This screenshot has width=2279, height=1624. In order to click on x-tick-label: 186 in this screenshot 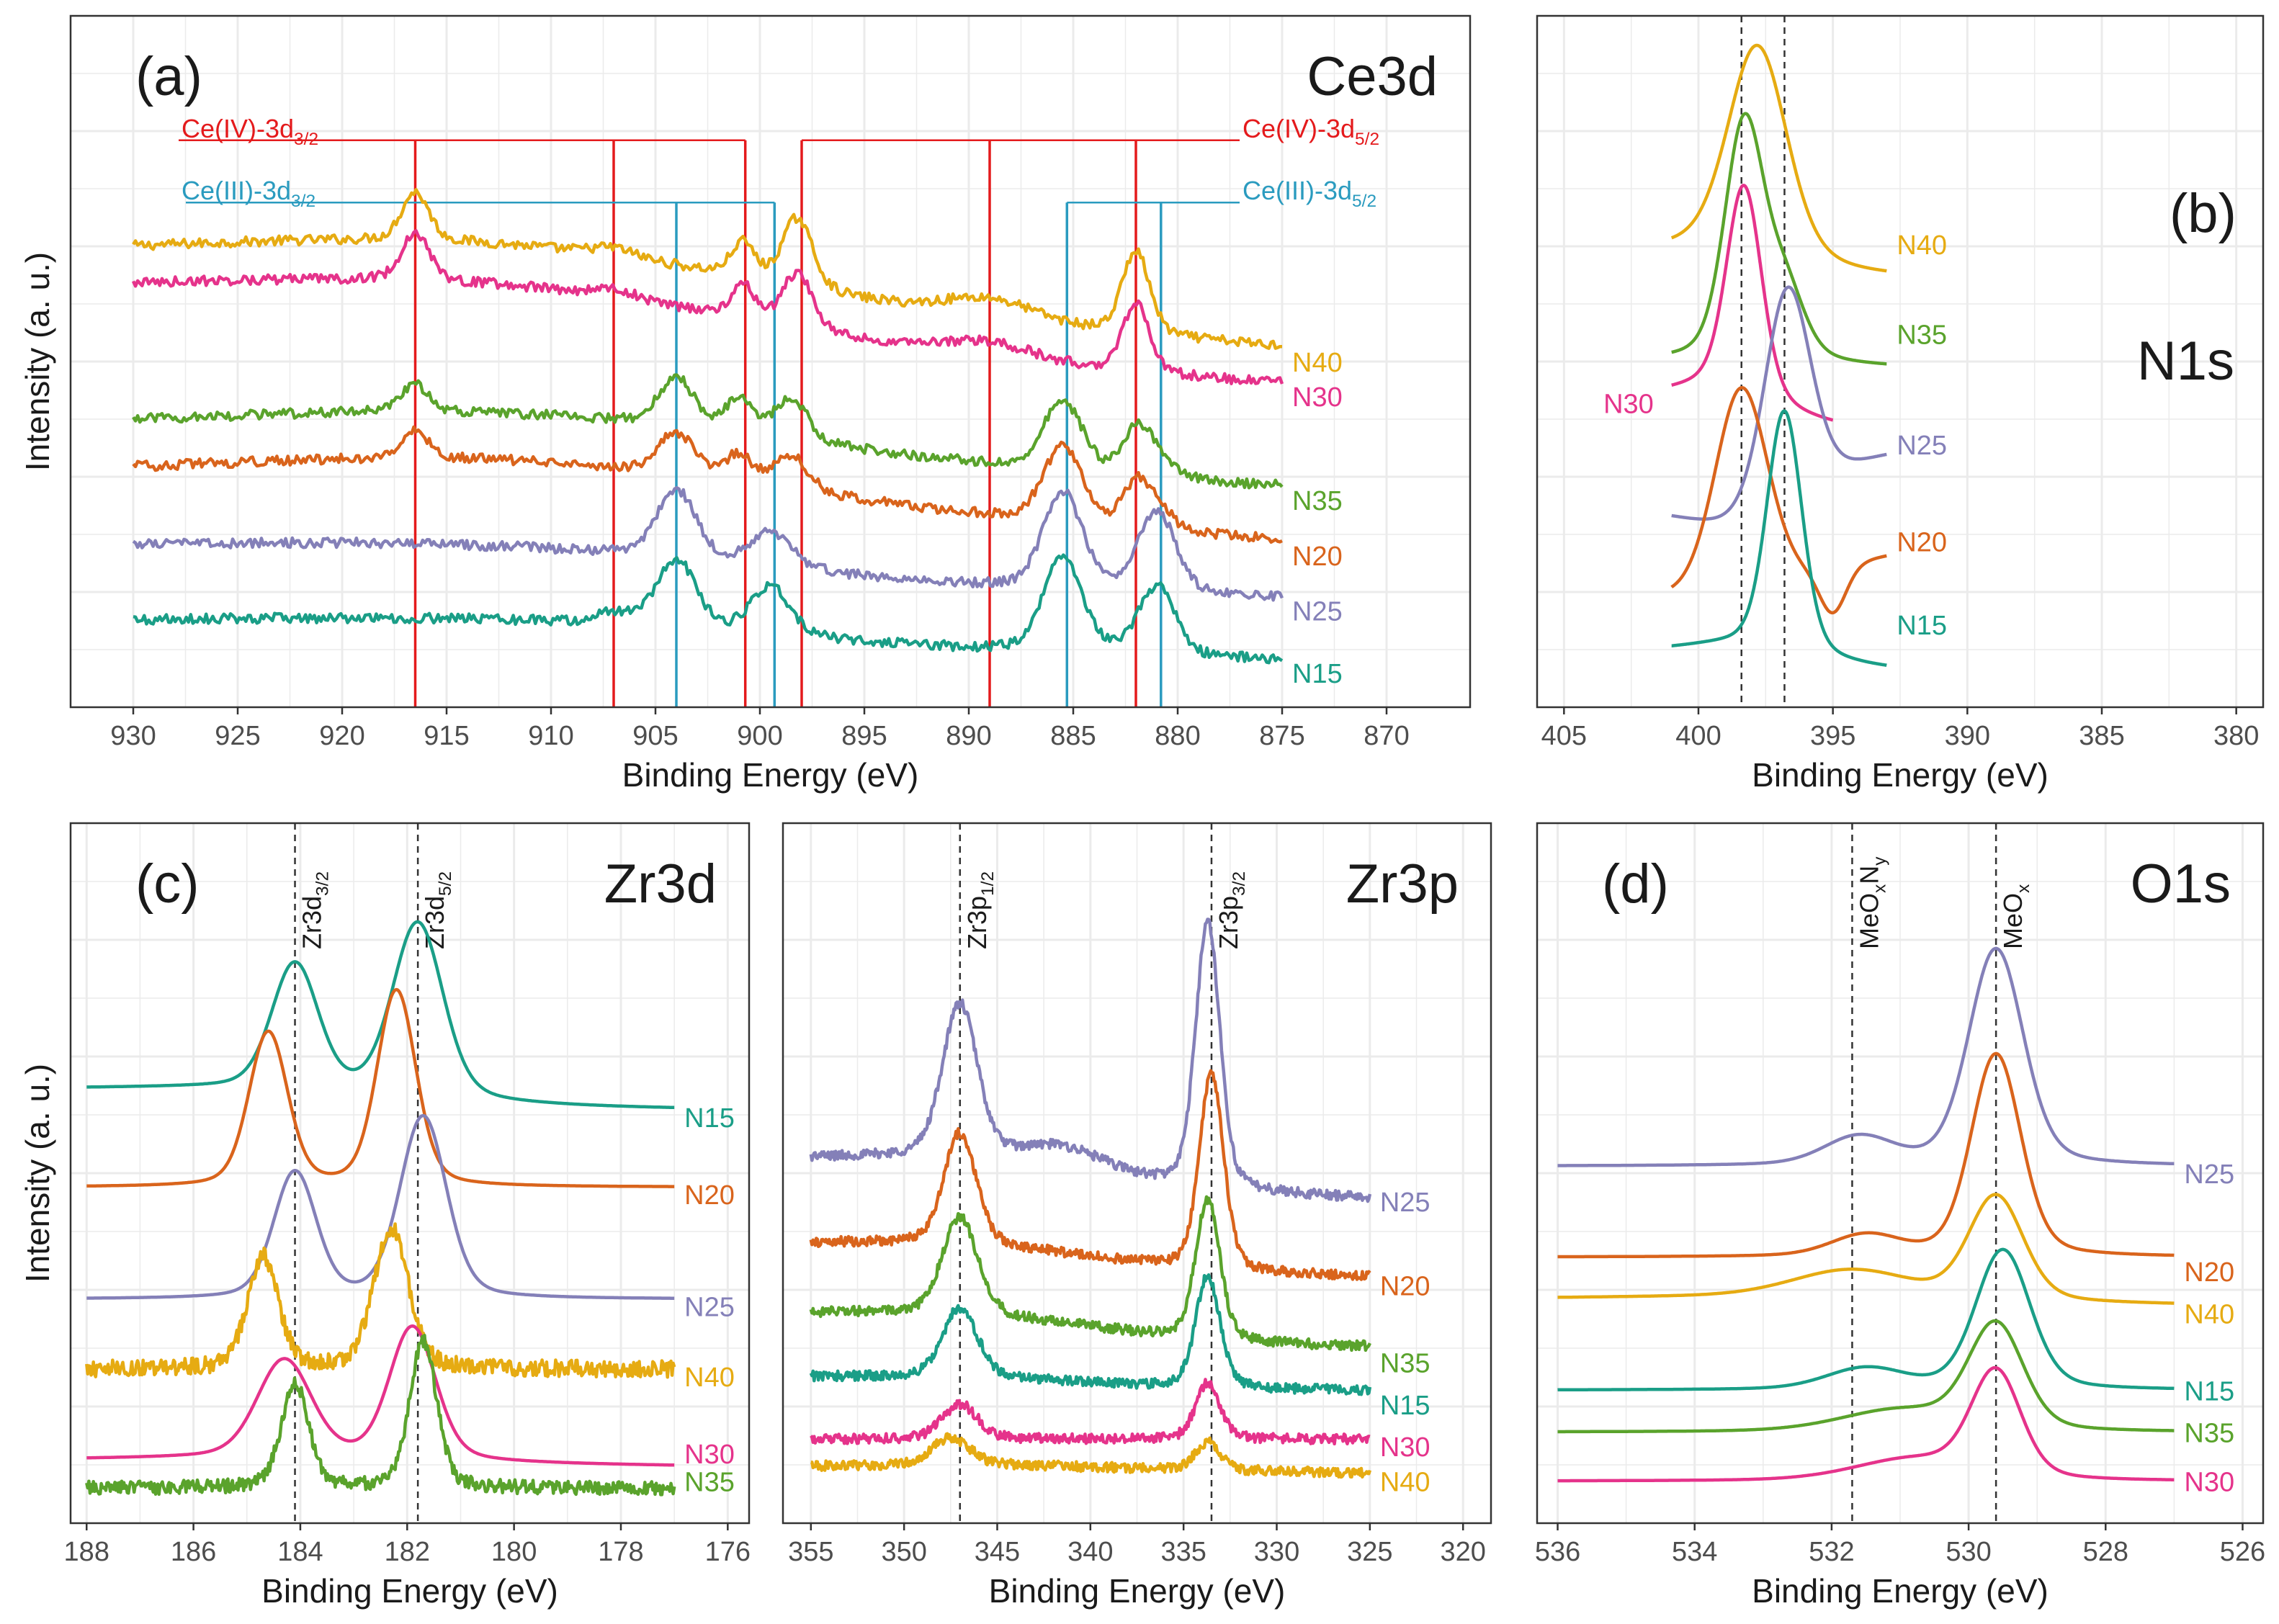, I will do `click(193, 1552)`.